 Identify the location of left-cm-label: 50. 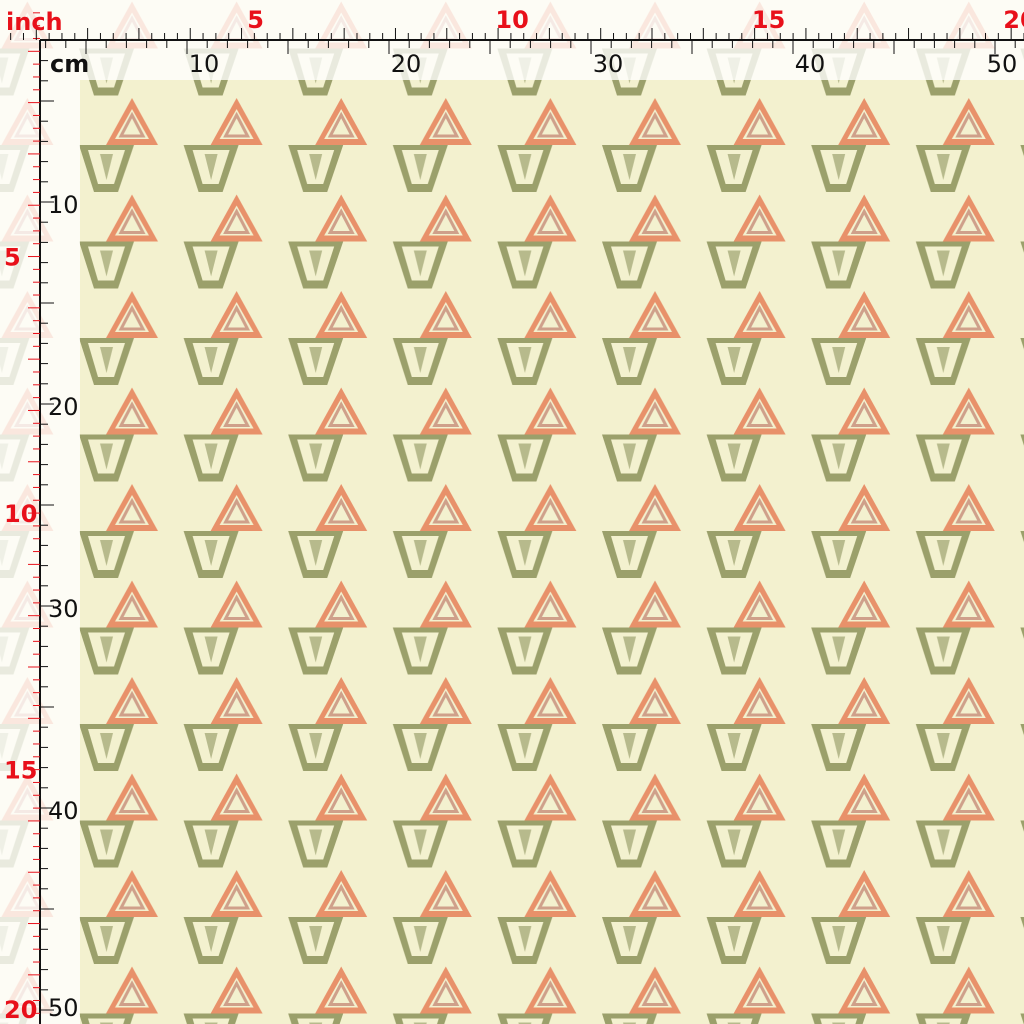
(63, 1008).